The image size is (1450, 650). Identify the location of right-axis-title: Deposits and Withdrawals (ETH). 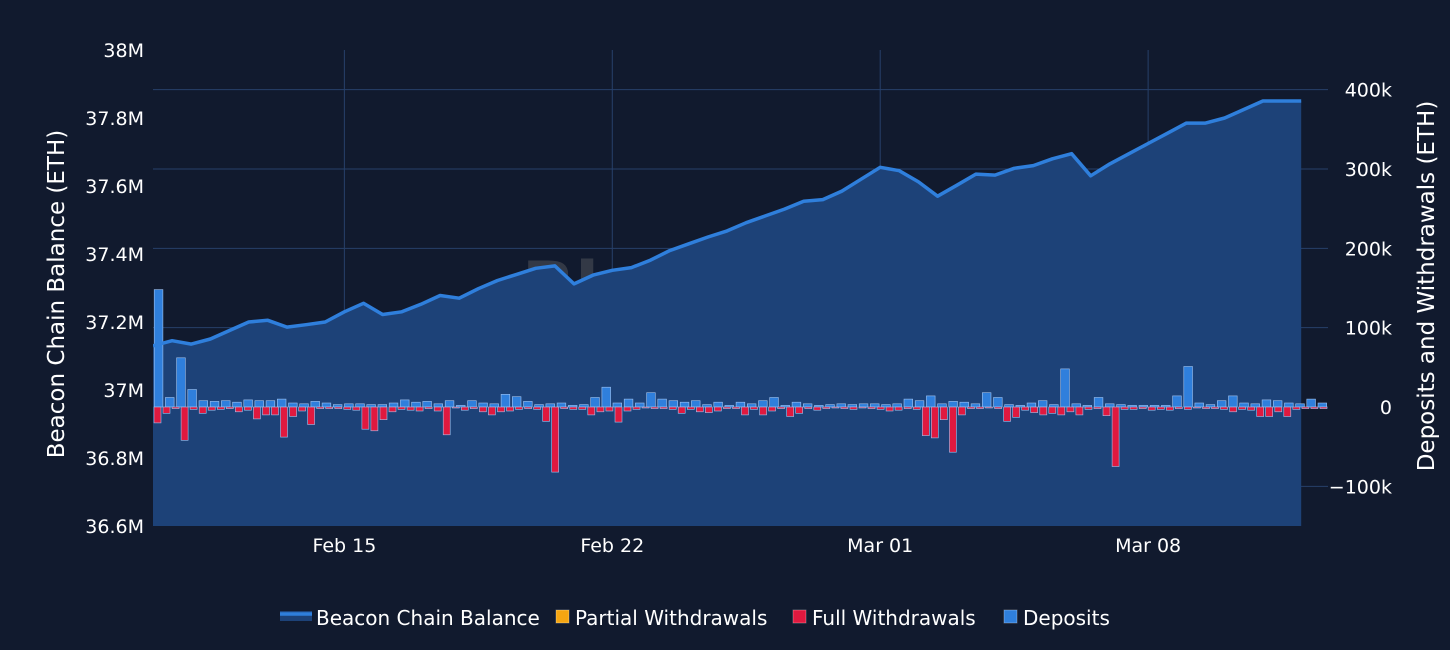
(1427, 286).